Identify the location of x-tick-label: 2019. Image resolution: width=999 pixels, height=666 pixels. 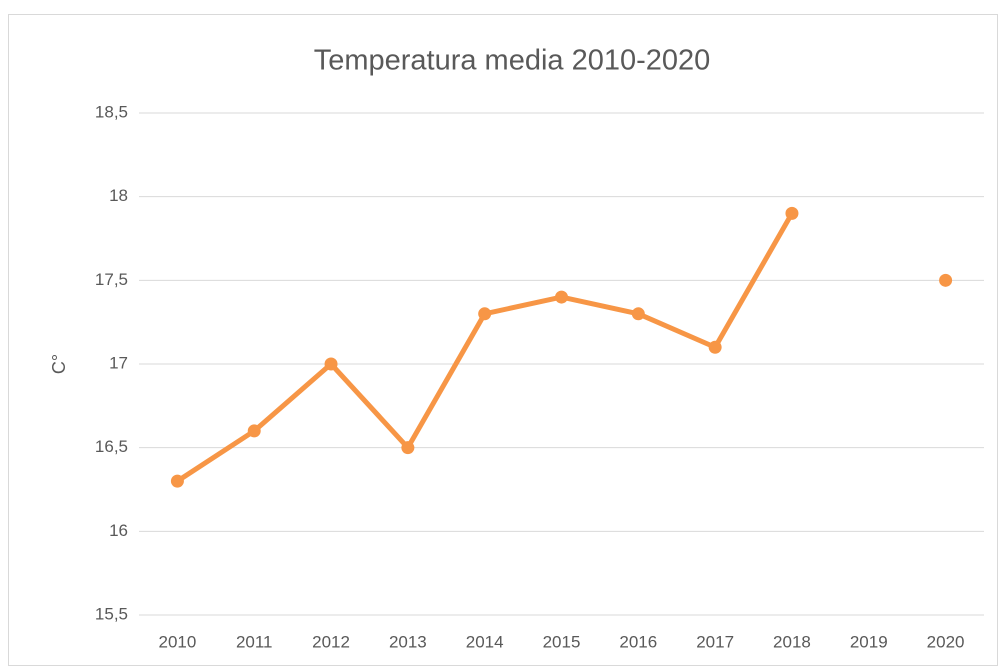
(869, 641).